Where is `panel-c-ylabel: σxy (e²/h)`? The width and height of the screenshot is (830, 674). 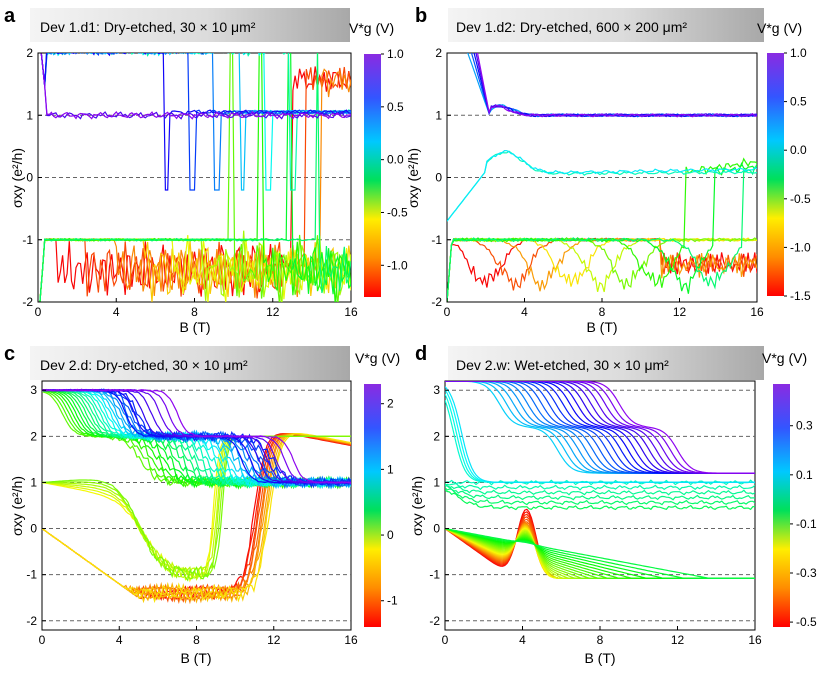
panel-c-ylabel: σxy (e²/h) is located at coordinates (17, 506).